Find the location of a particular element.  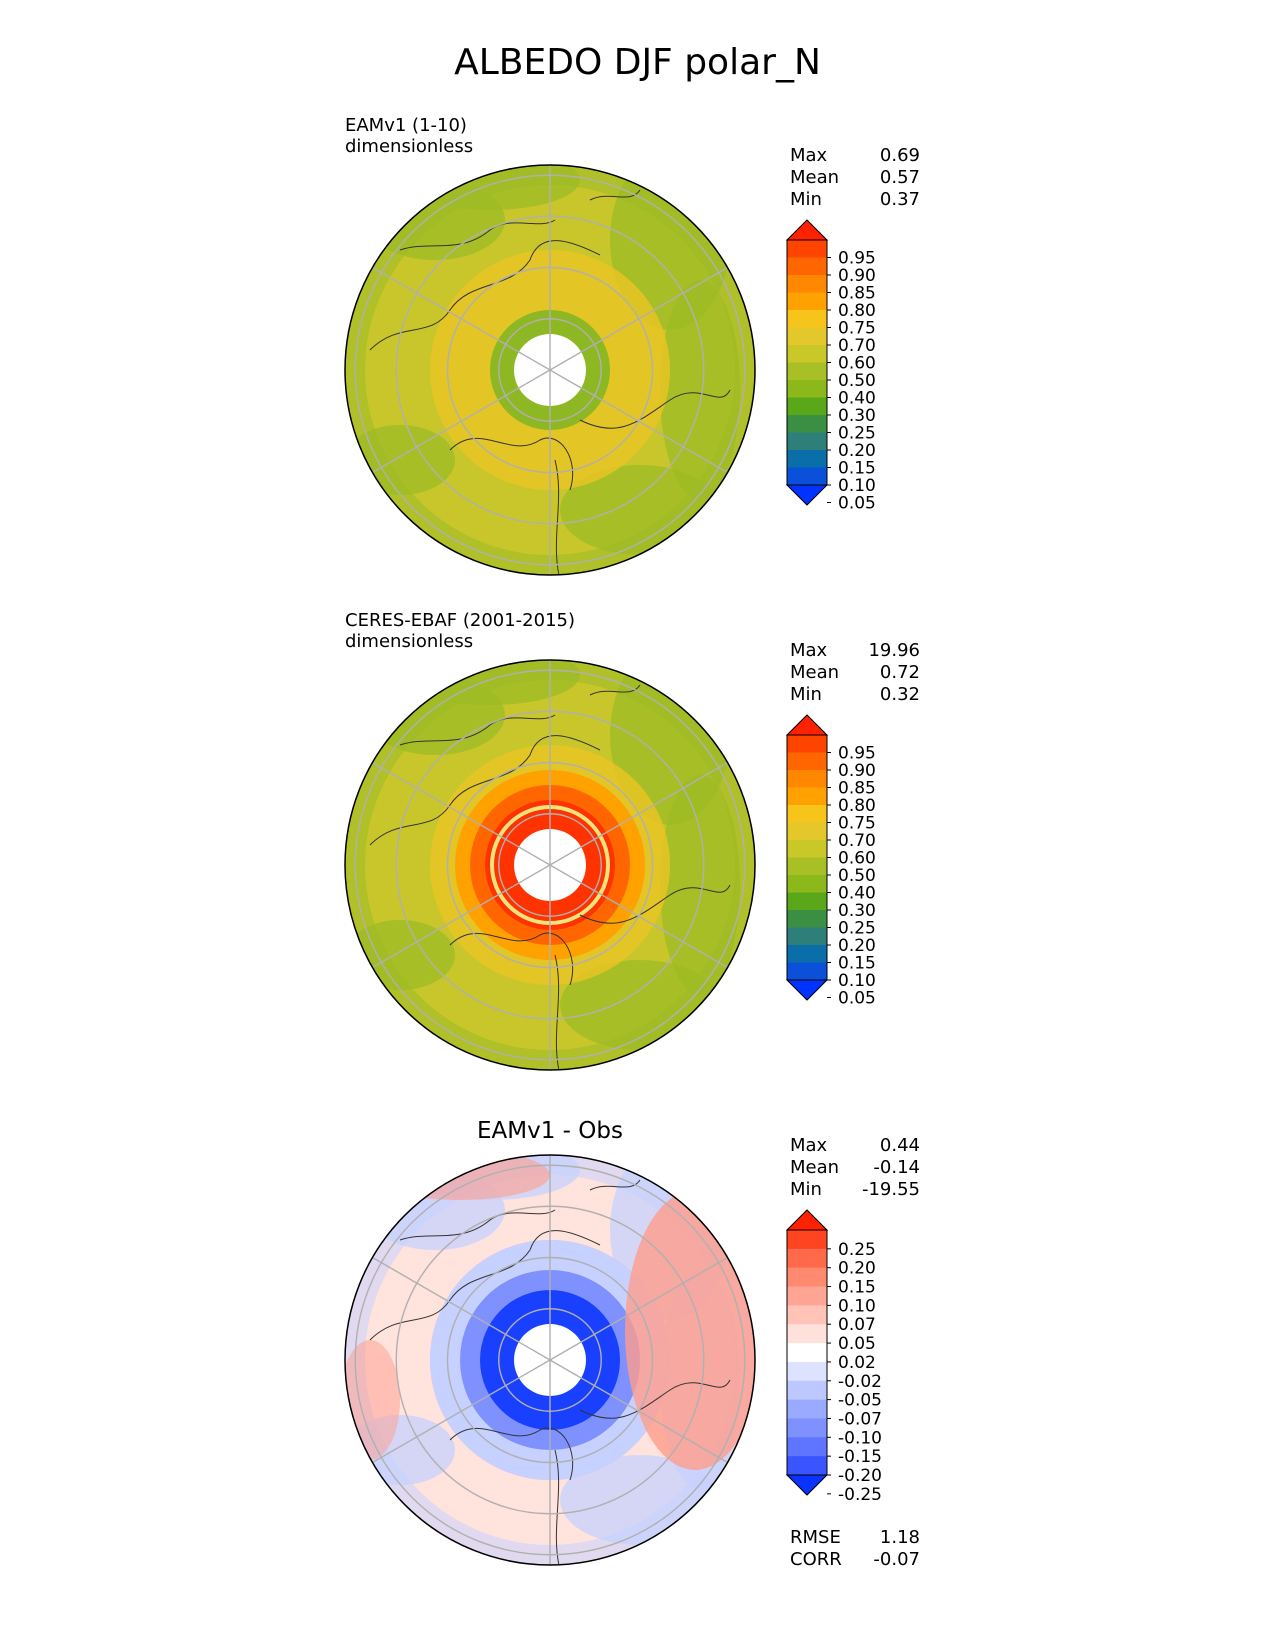

panel-1-map is located at coordinates (550, 370).